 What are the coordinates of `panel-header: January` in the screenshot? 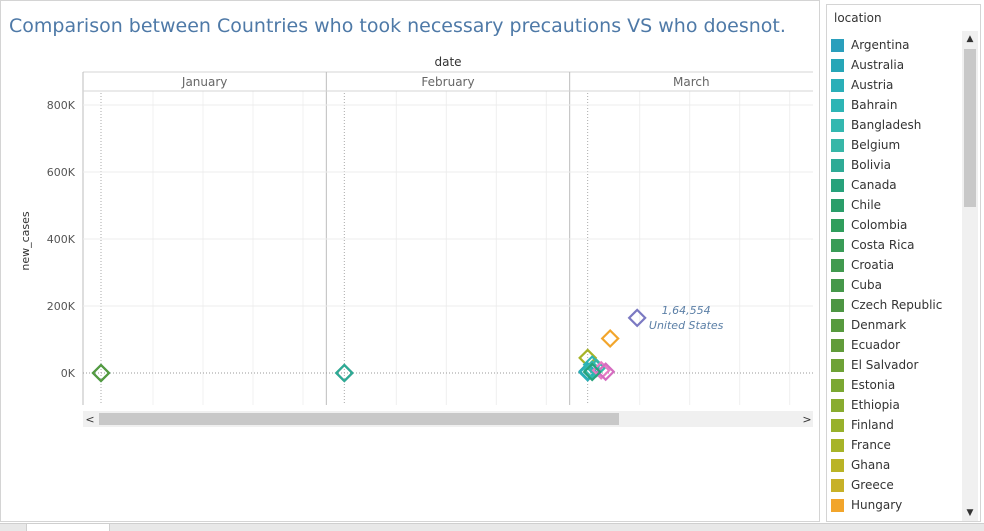 It's located at (204, 82).